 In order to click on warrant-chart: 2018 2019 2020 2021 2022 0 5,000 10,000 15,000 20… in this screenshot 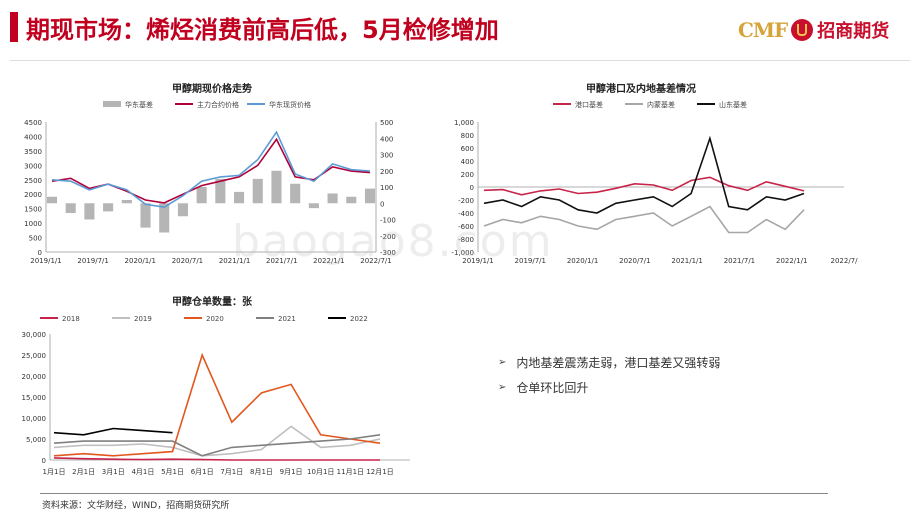, I will do `click(216, 395)`.